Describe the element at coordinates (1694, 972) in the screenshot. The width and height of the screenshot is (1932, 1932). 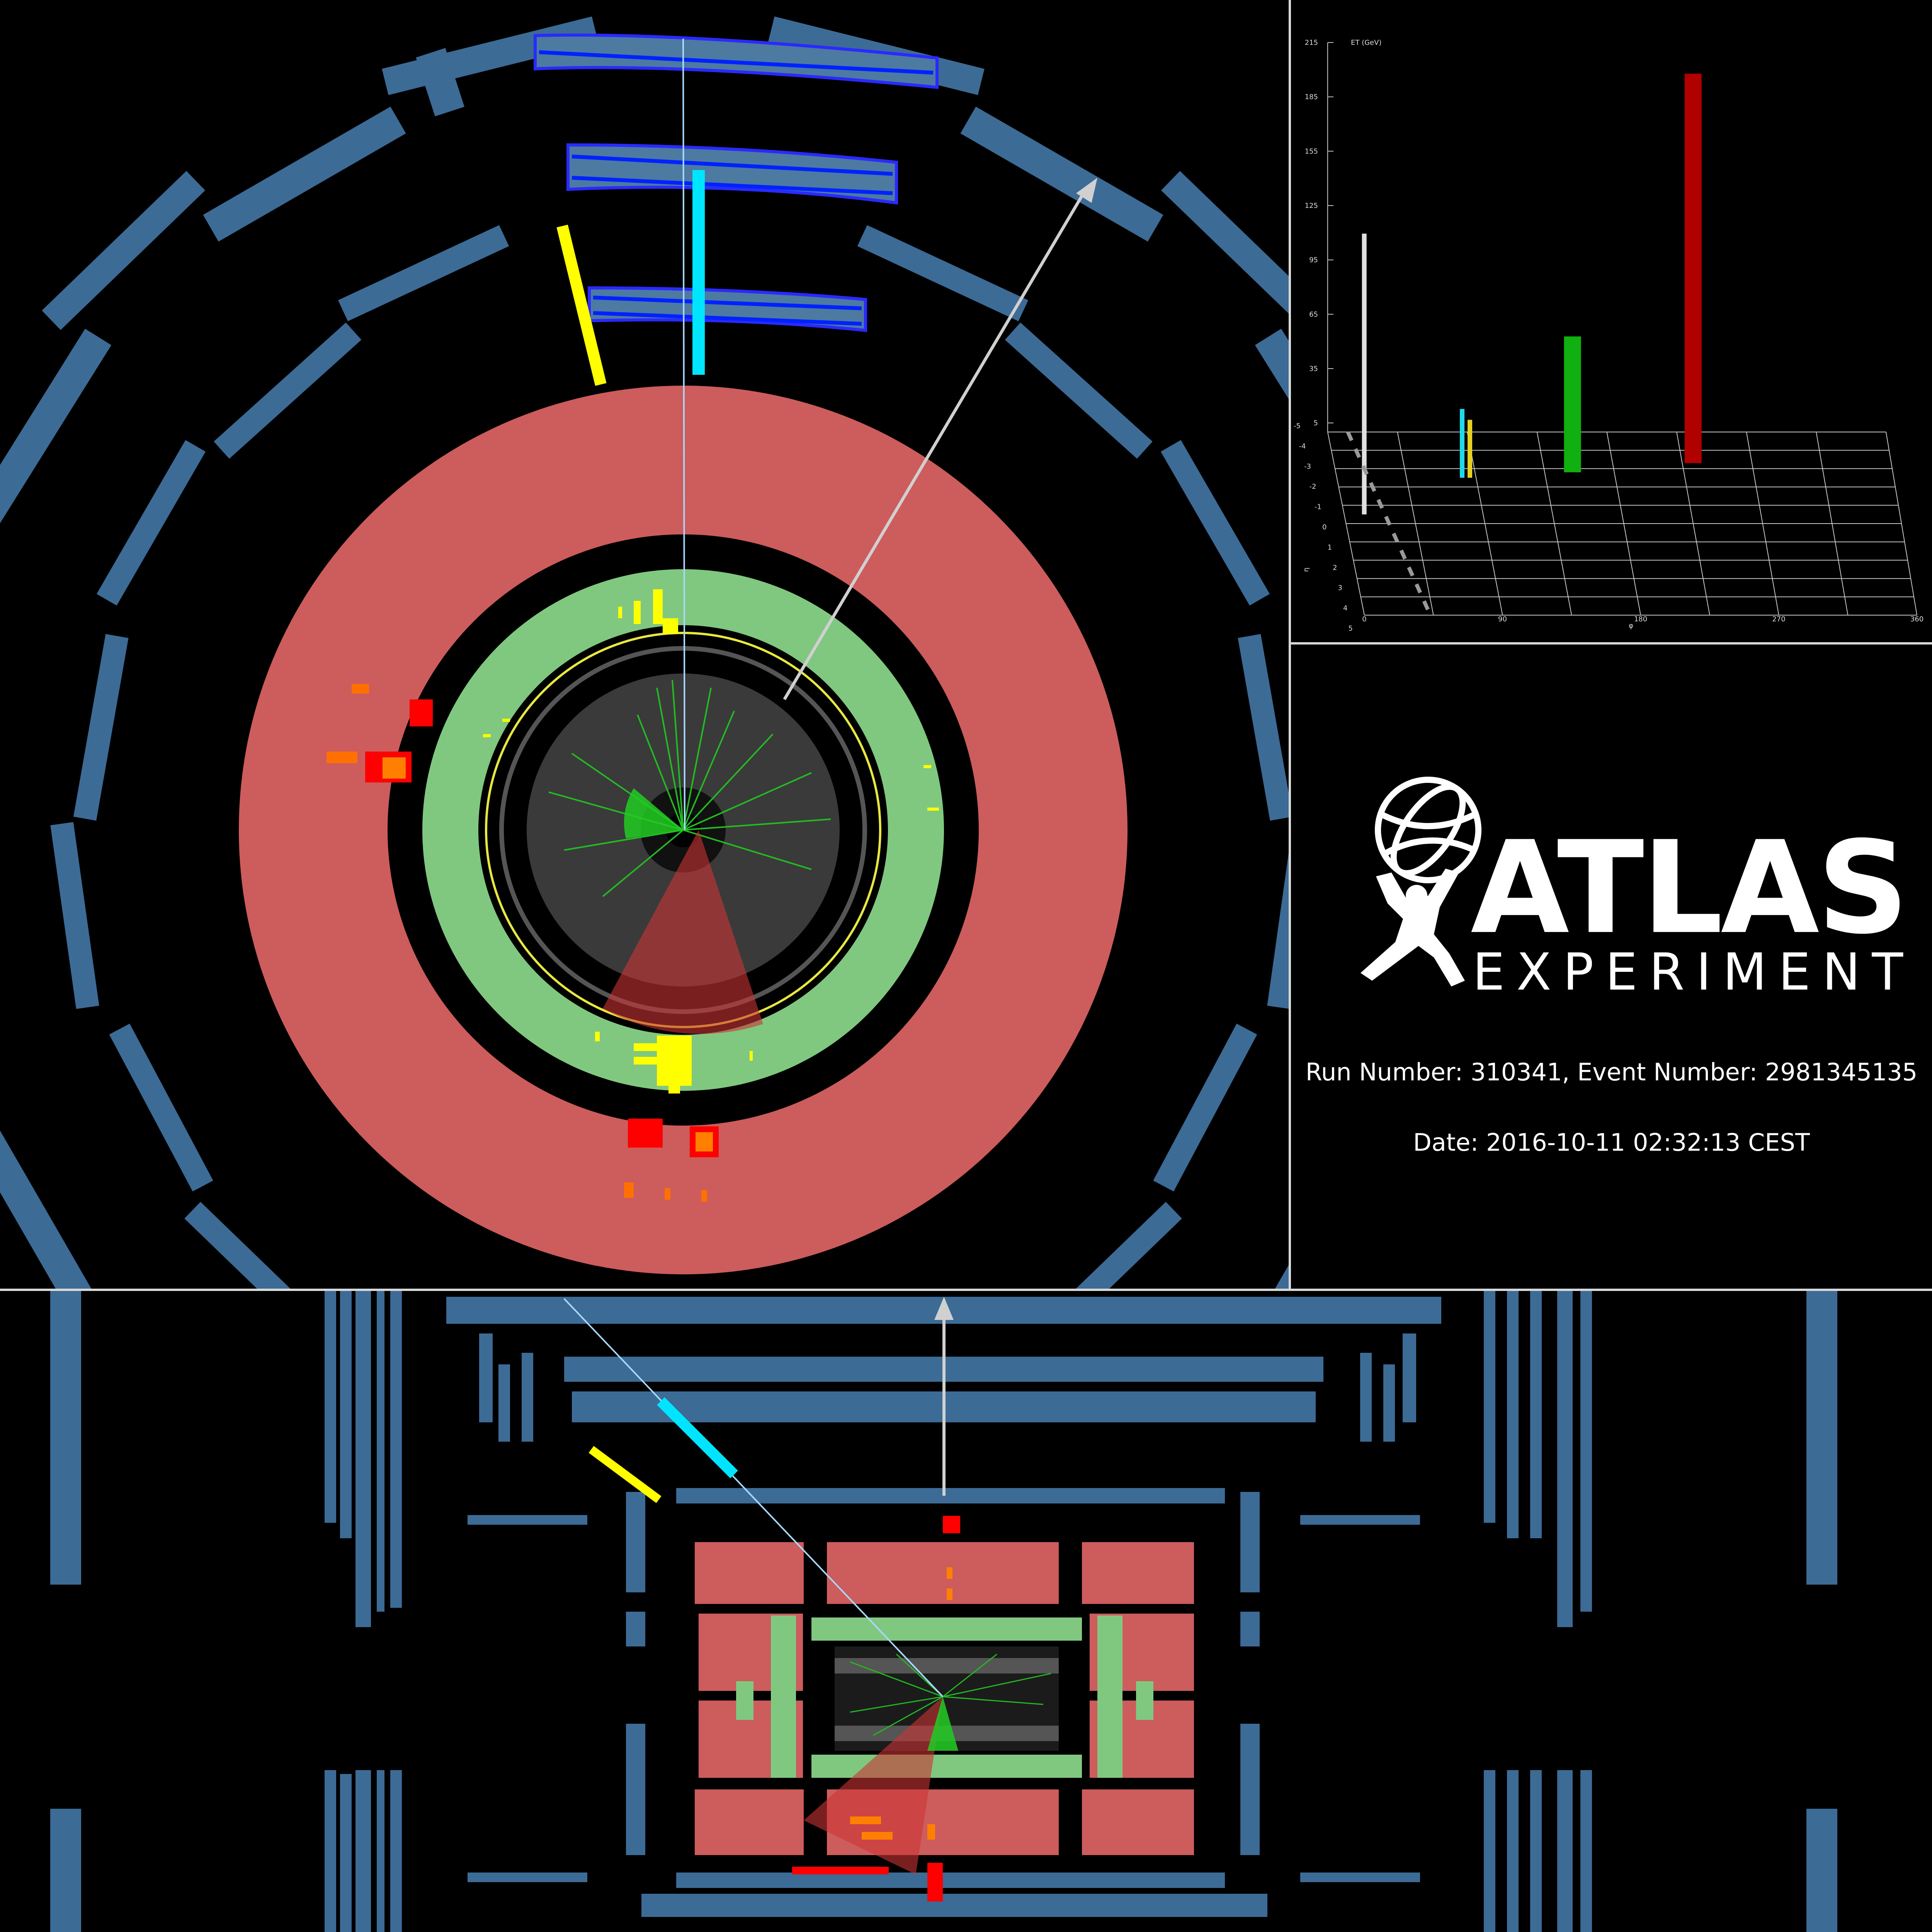
I see `atlas-logo-subtext: EXPERIMENT` at that location.